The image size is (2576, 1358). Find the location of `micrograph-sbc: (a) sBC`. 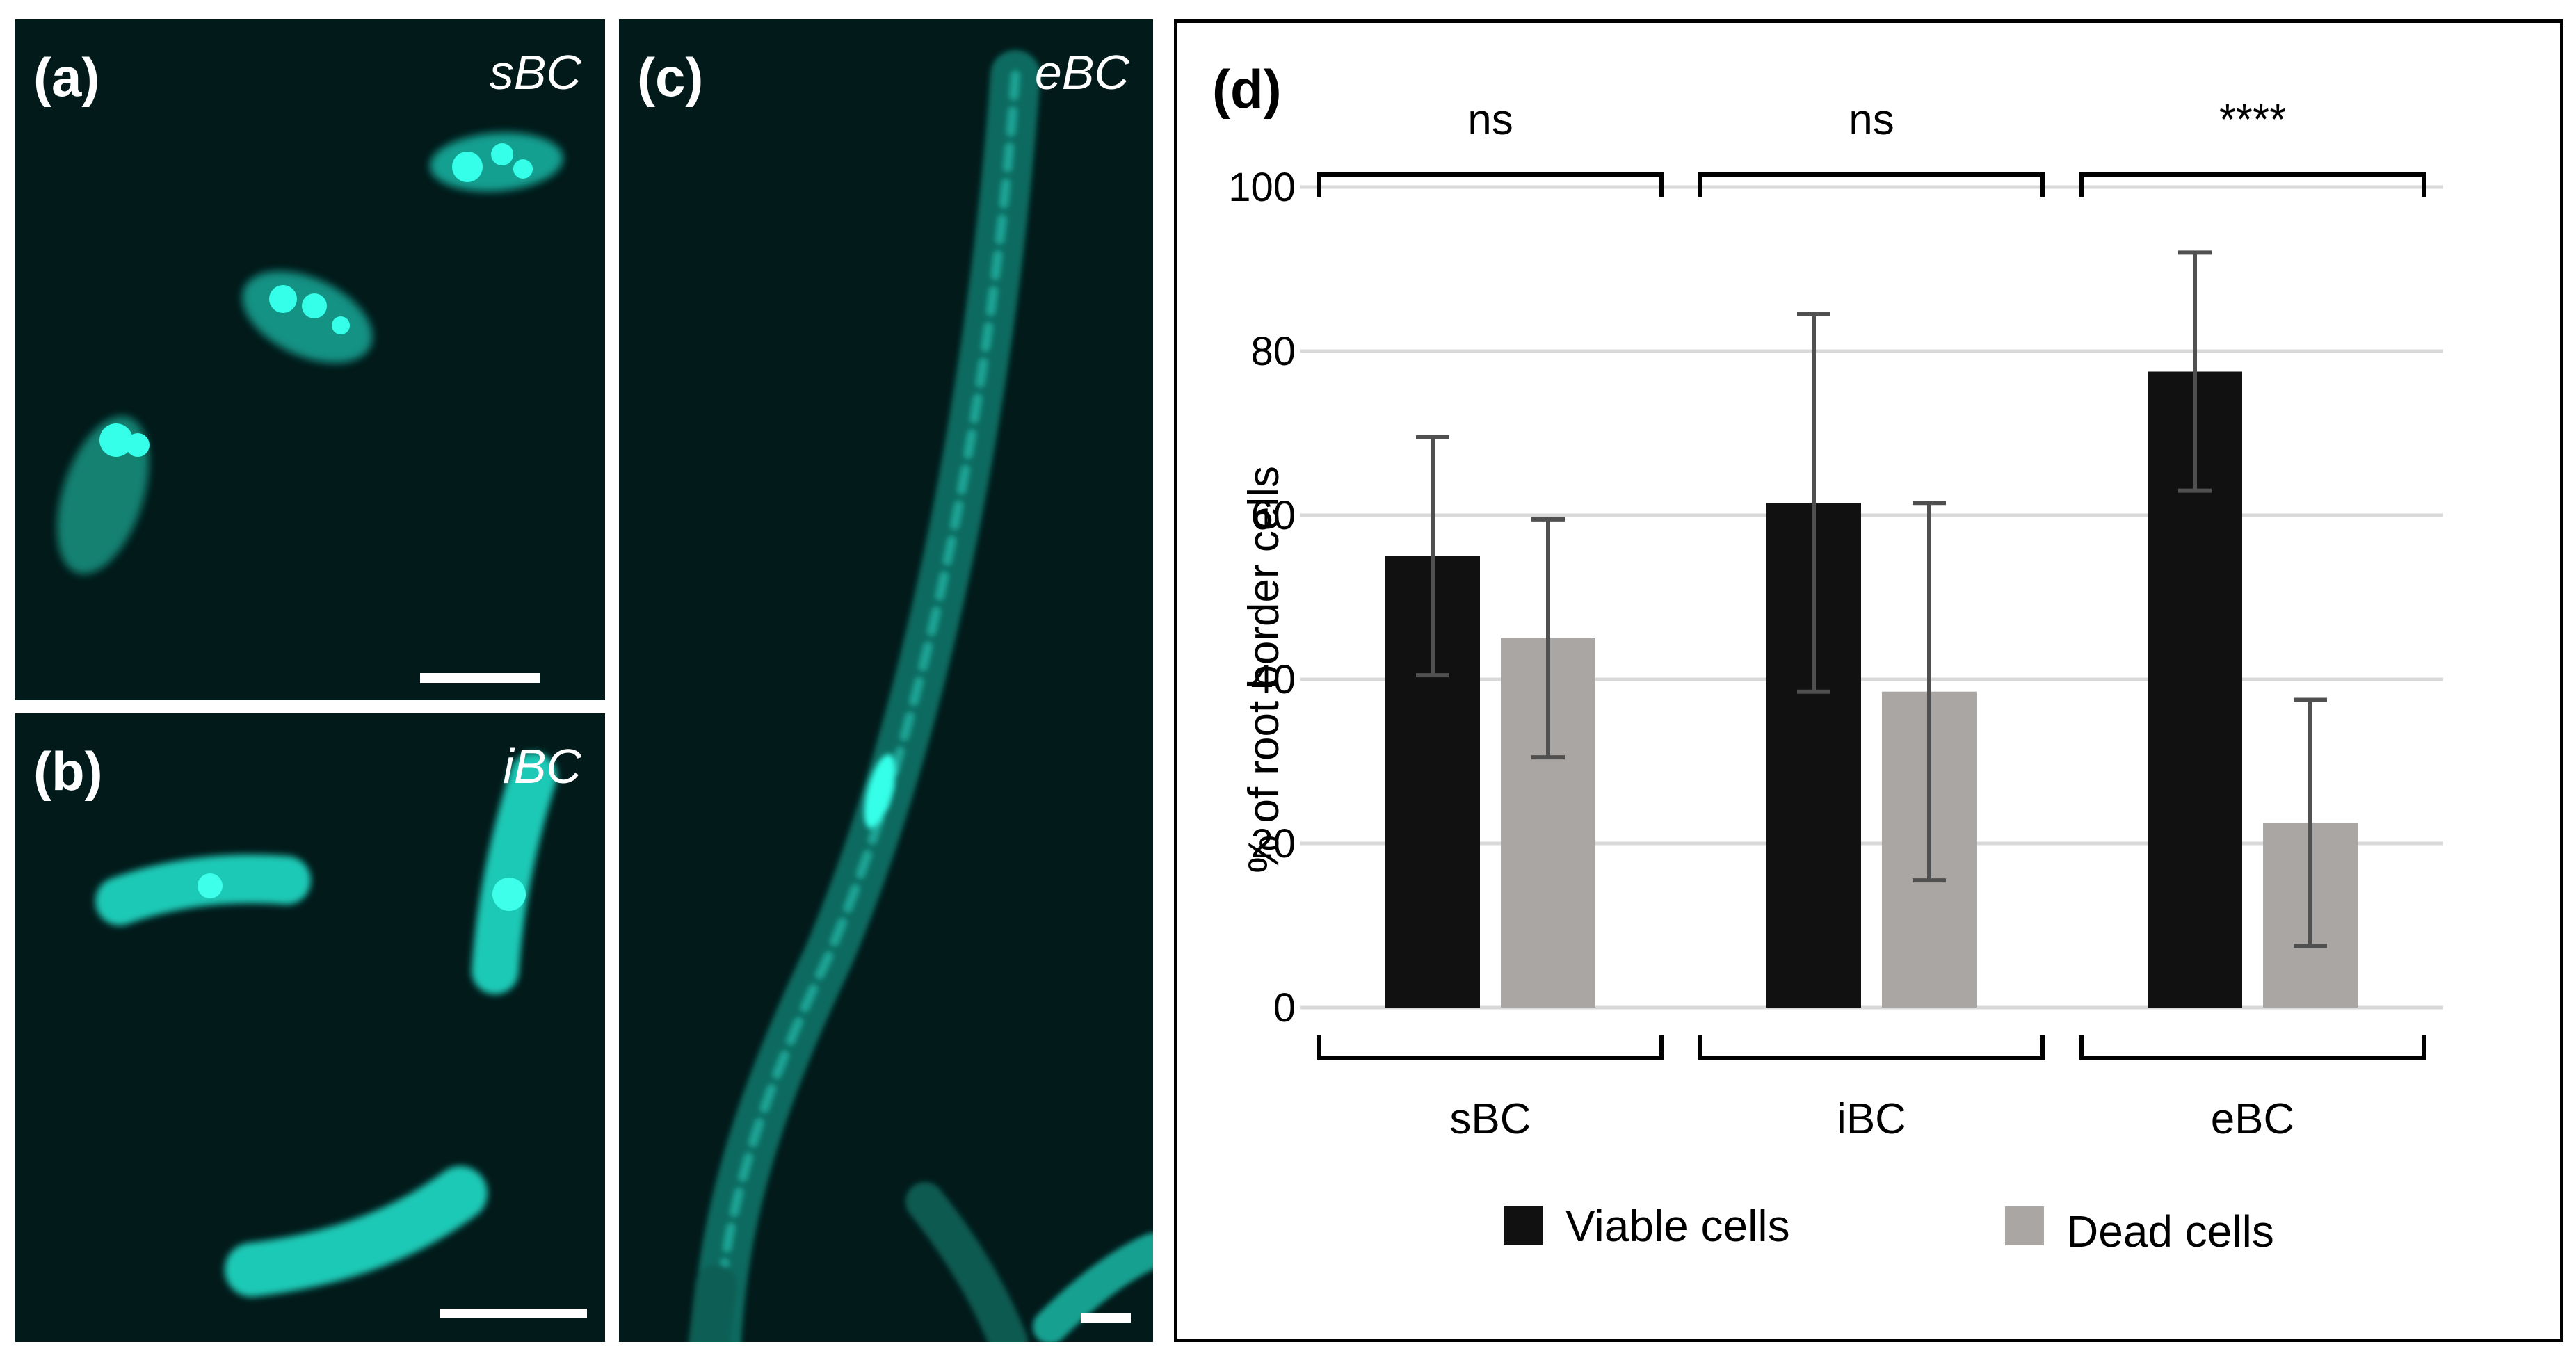

micrograph-sbc: (a) sBC is located at coordinates (310, 360).